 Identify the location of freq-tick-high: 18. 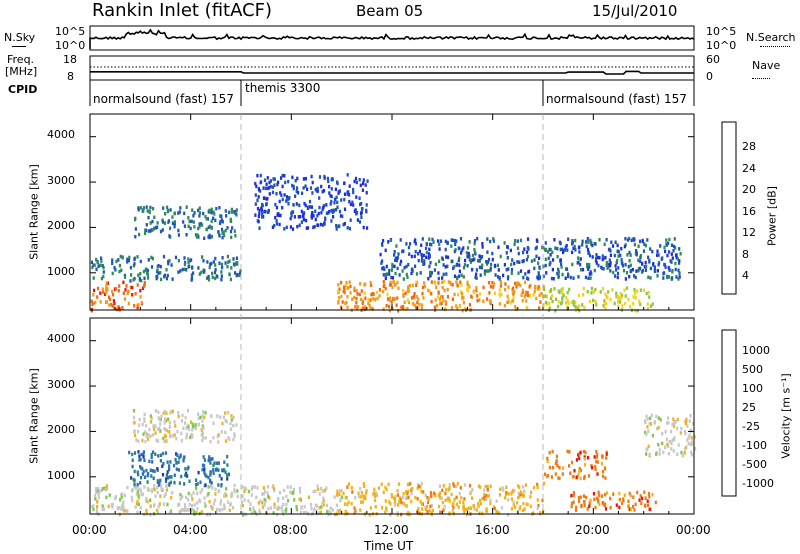
(70, 59).